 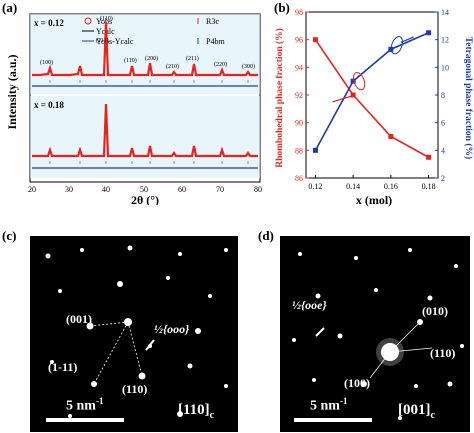 What do you see at coordinates (299, 150) in the screenshot?
I see `y-left-tick-label: 88` at bounding box center [299, 150].